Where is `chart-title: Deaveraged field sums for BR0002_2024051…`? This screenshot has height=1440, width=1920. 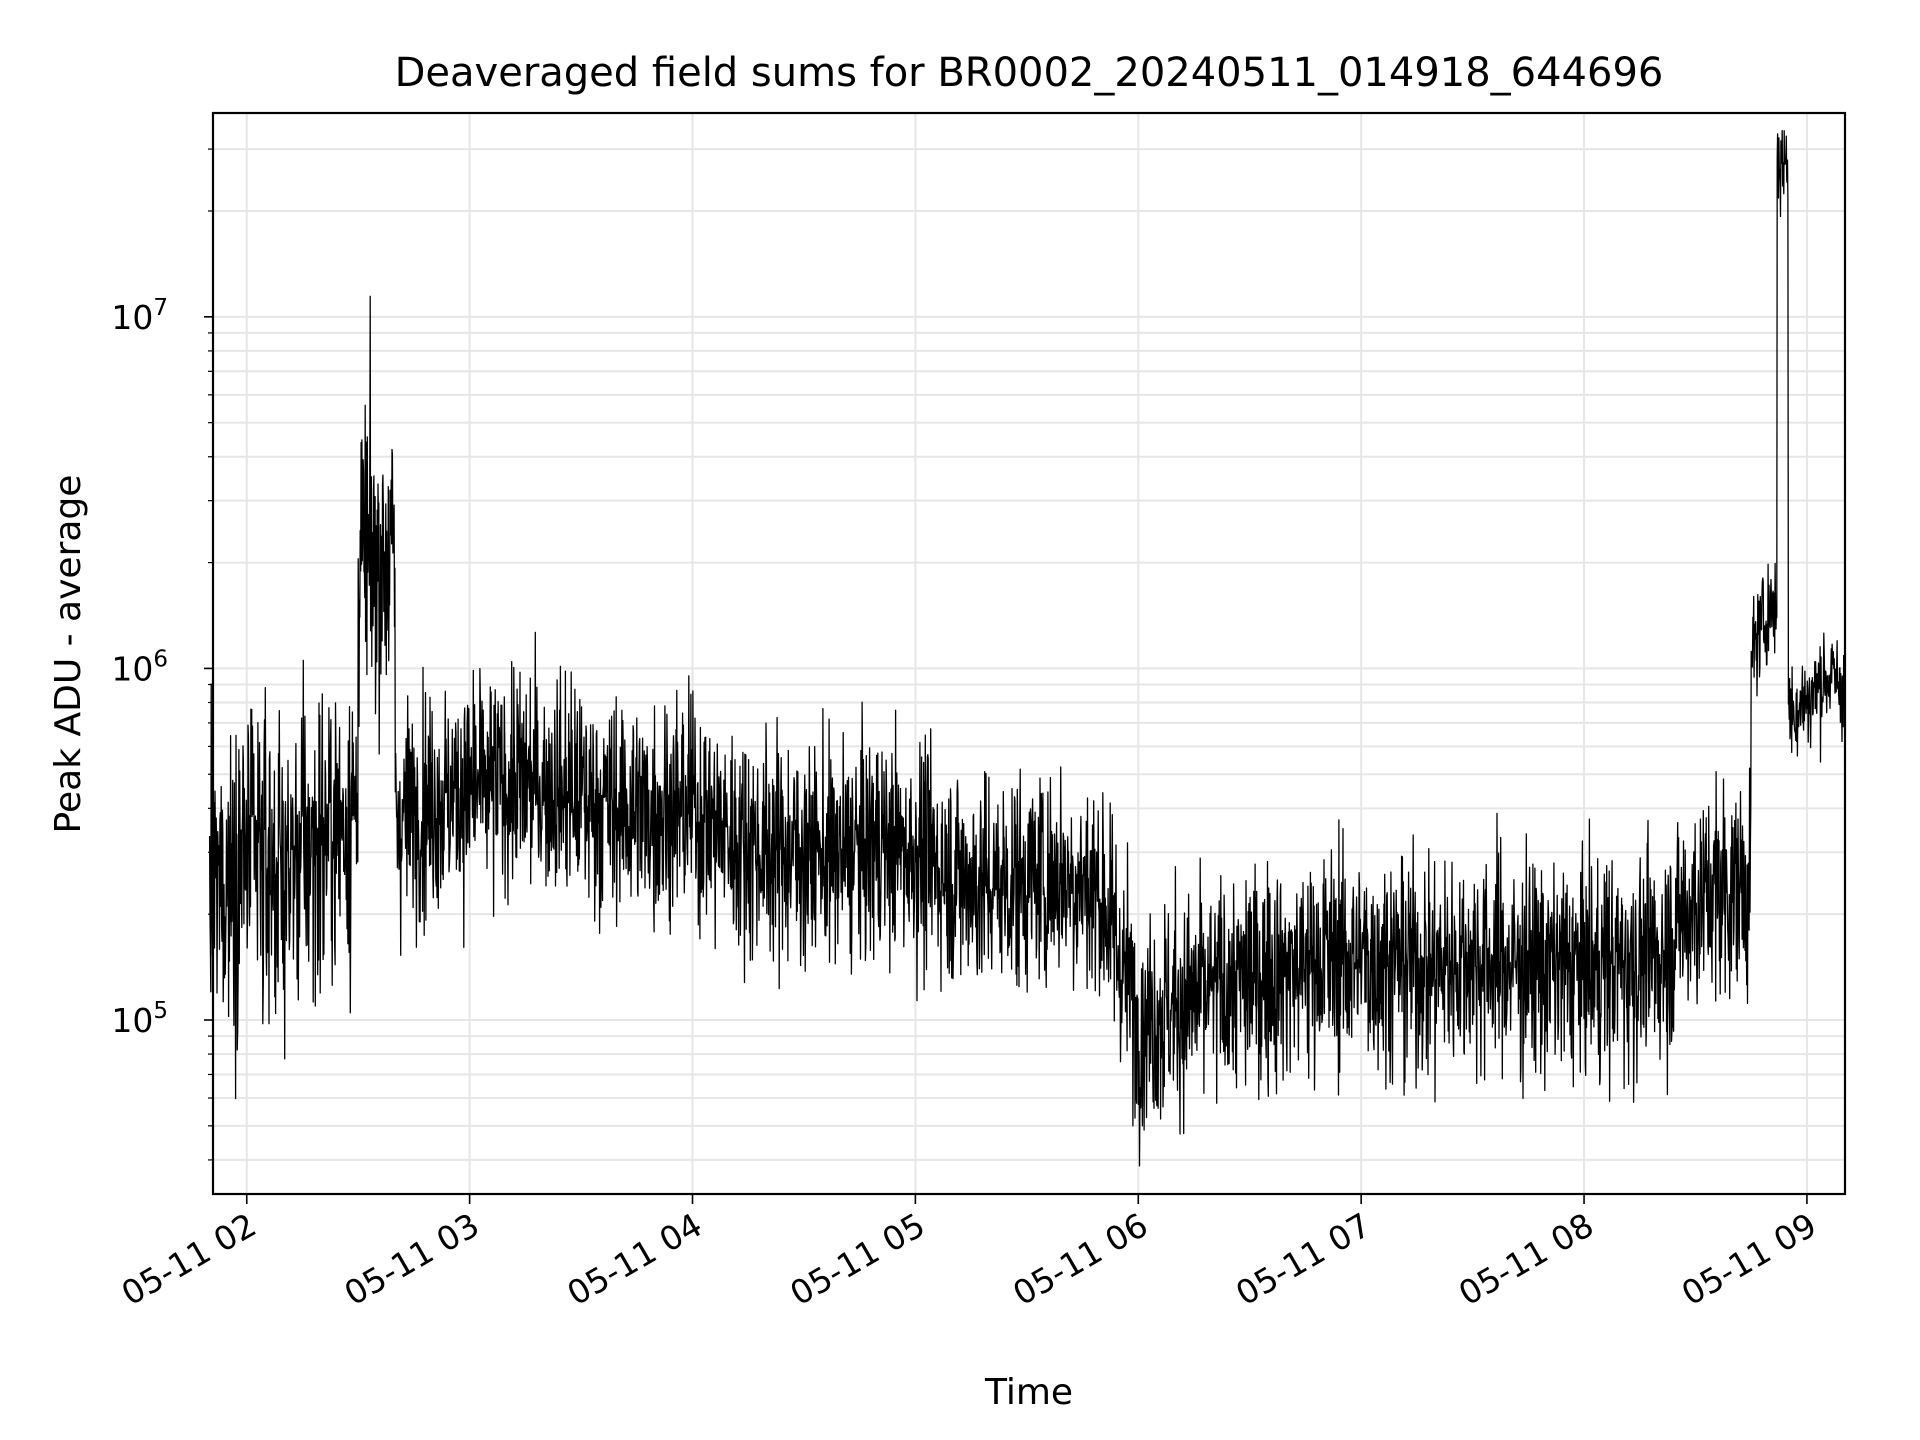
chart-title: Deaveraged field sums for BR0002_2024051… is located at coordinates (1029, 73).